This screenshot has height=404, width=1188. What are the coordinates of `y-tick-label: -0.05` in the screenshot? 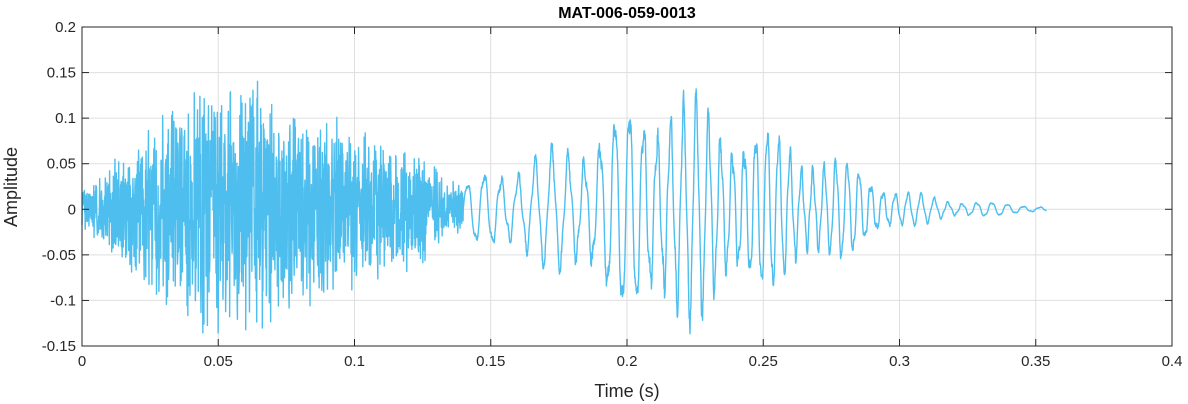 It's located at (59, 255).